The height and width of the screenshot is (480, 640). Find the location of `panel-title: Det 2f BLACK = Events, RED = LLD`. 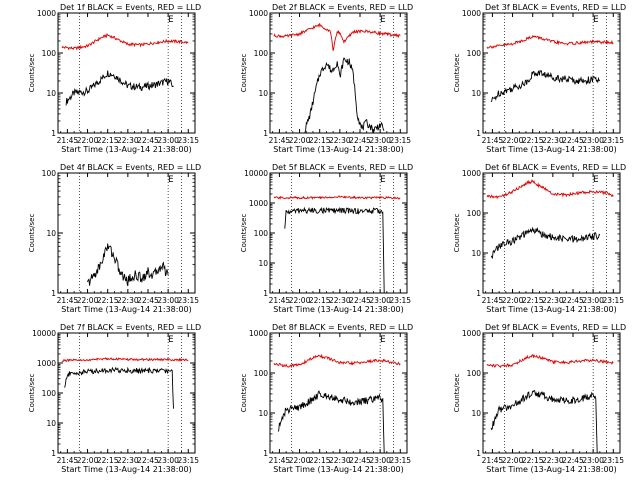

panel-title: Det 2f BLACK = Events, RED = LLD is located at coordinates (342, 7).